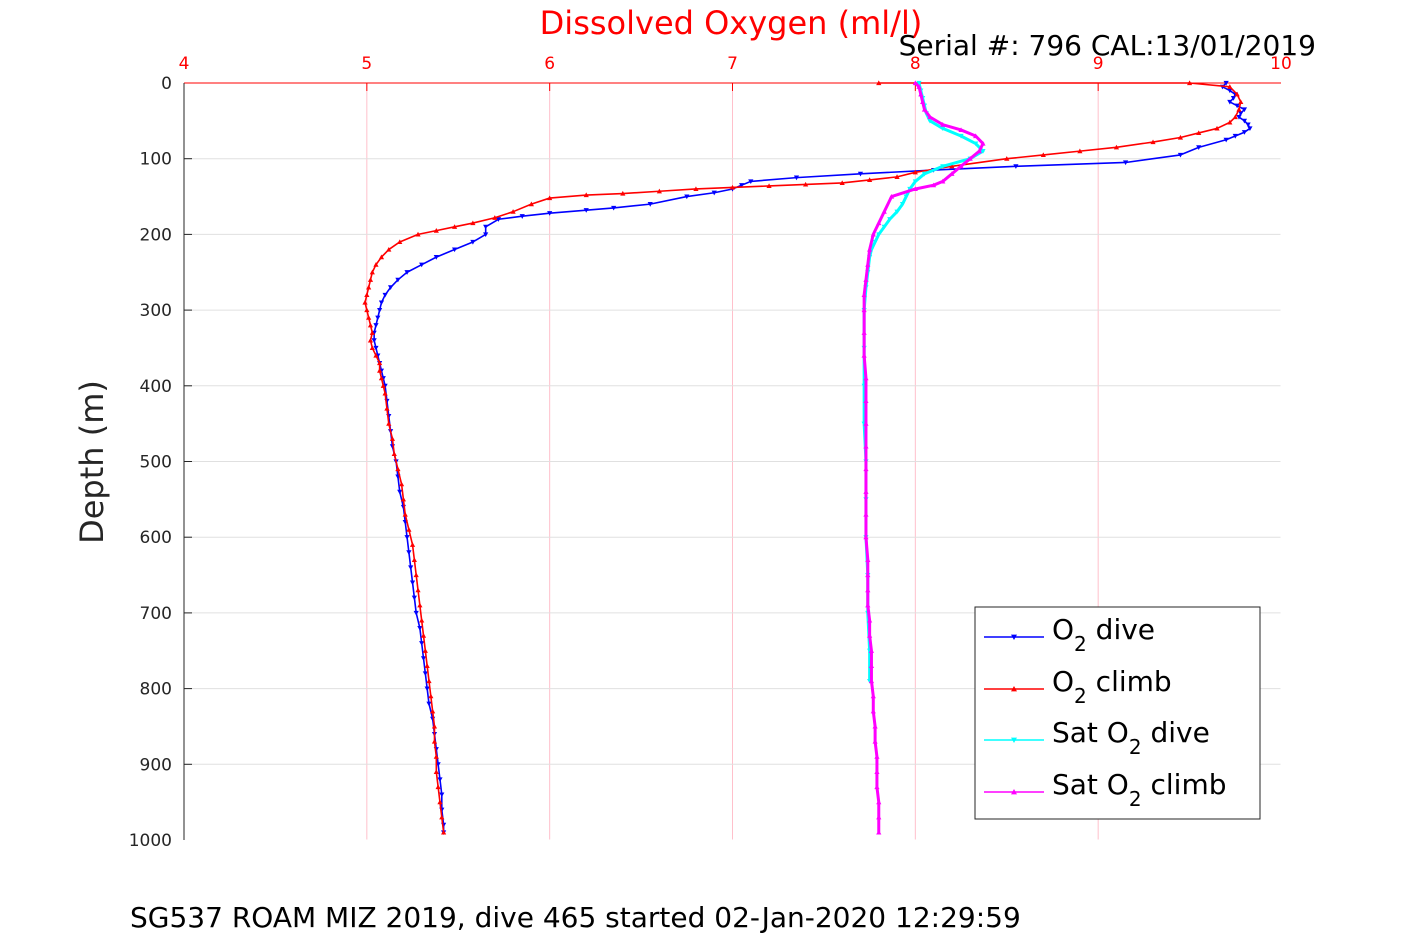  What do you see at coordinates (156, 765) in the screenshot?
I see `y-tick-label: 900` at bounding box center [156, 765].